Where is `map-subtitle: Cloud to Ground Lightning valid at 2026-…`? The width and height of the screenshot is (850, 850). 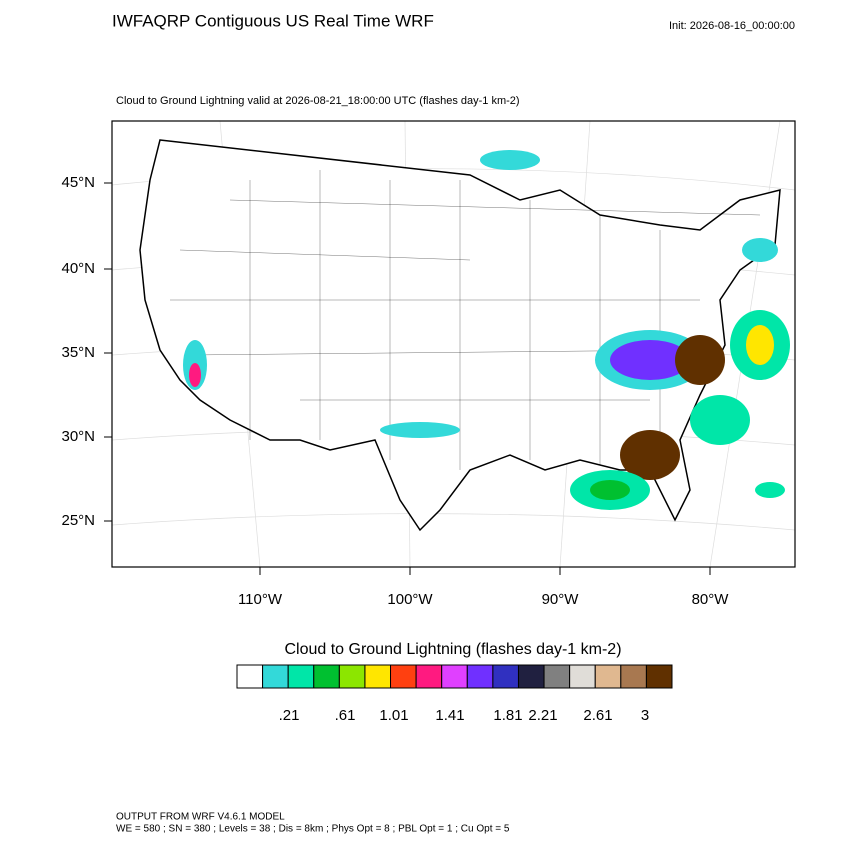
map-subtitle: Cloud to Ground Lightning valid at 2026-… is located at coordinates (318, 101).